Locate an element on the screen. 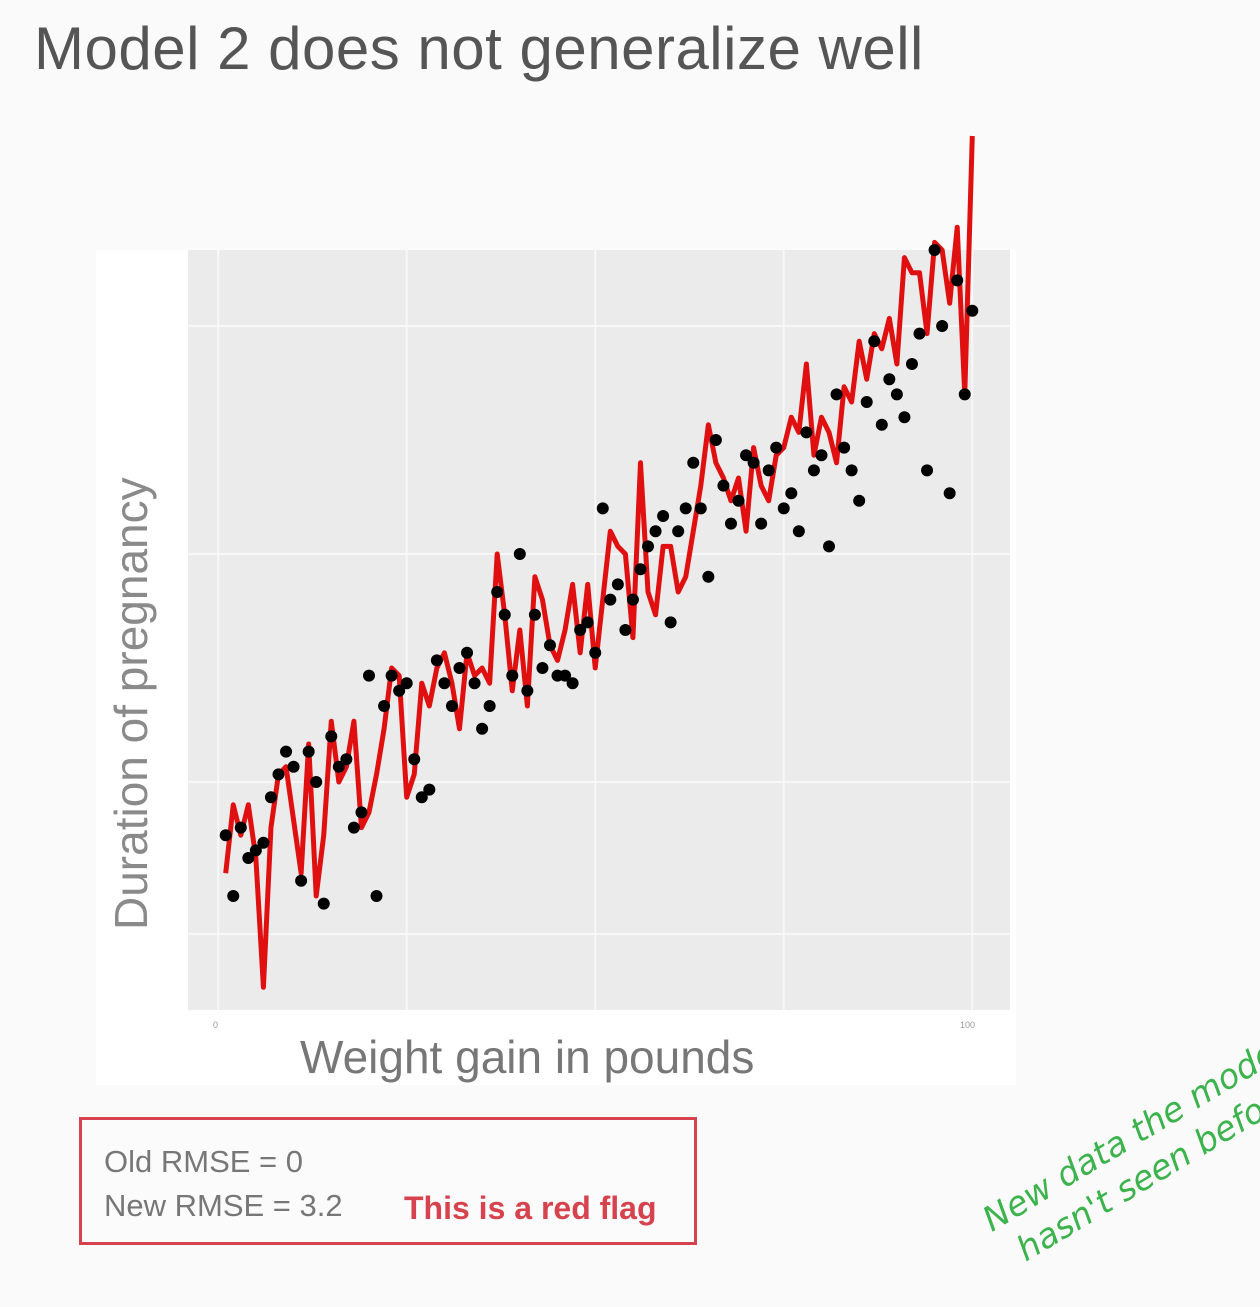 The image size is (1260, 1307). slide-title: Model 2 does not generalize well is located at coordinates (479, 48).